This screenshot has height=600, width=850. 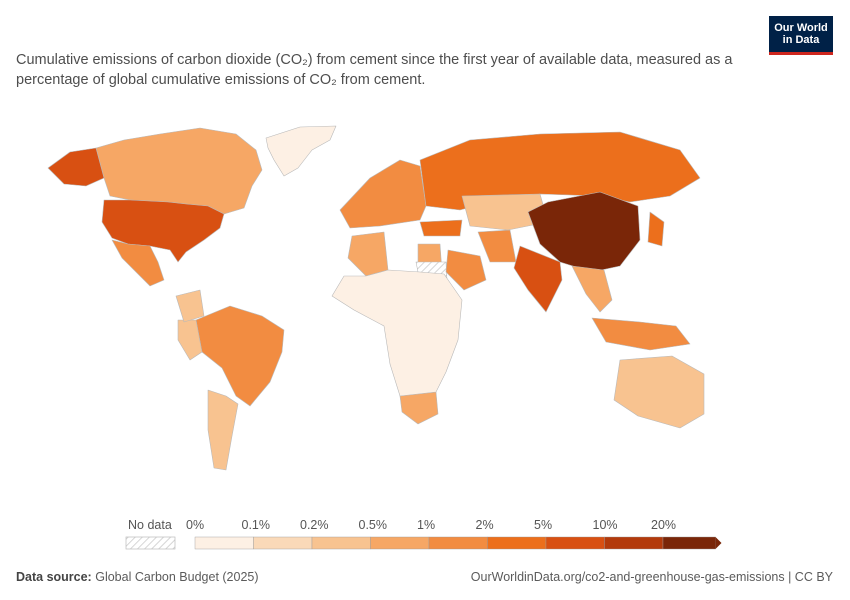 What do you see at coordinates (801, 40) in the screenshot?
I see `logo-line2: in Data` at bounding box center [801, 40].